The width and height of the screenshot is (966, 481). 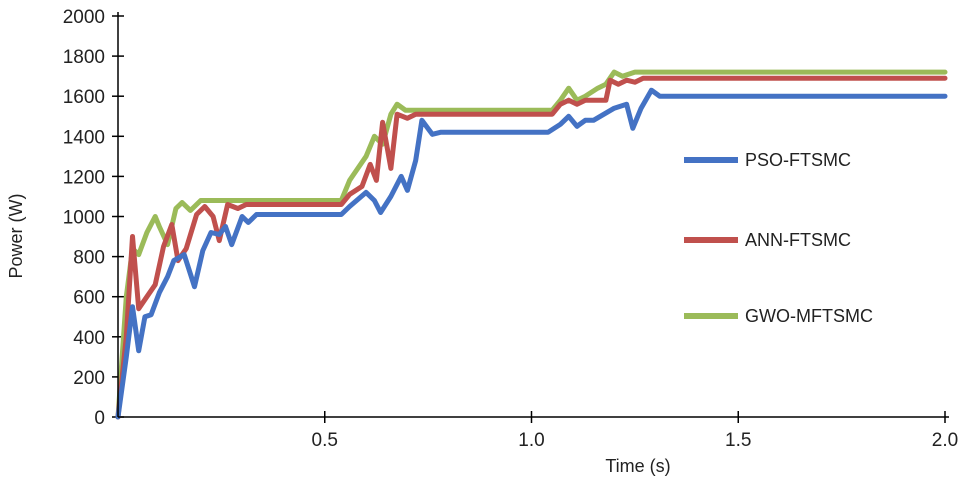 What do you see at coordinates (89, 298) in the screenshot?
I see `y-tick-label: 600` at bounding box center [89, 298].